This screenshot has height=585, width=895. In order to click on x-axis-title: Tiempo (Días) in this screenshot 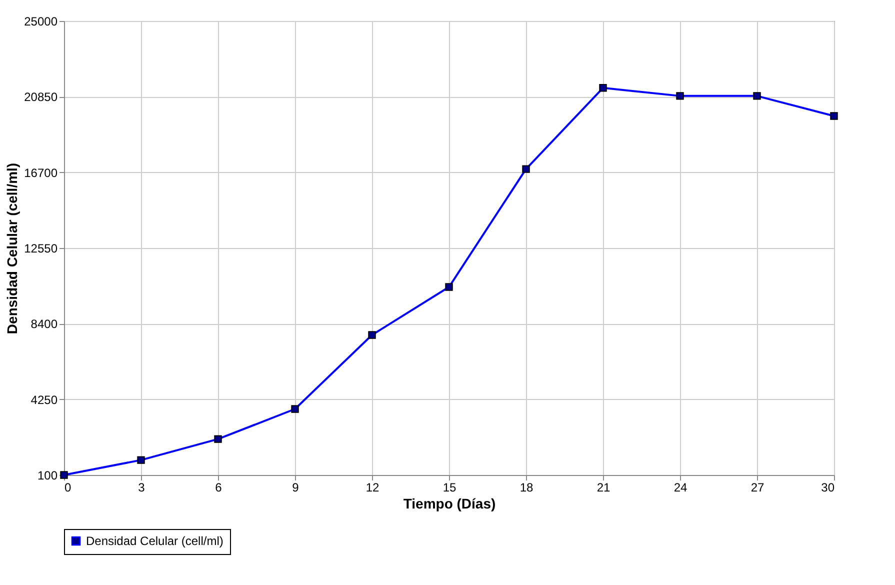, I will do `click(449, 504)`.